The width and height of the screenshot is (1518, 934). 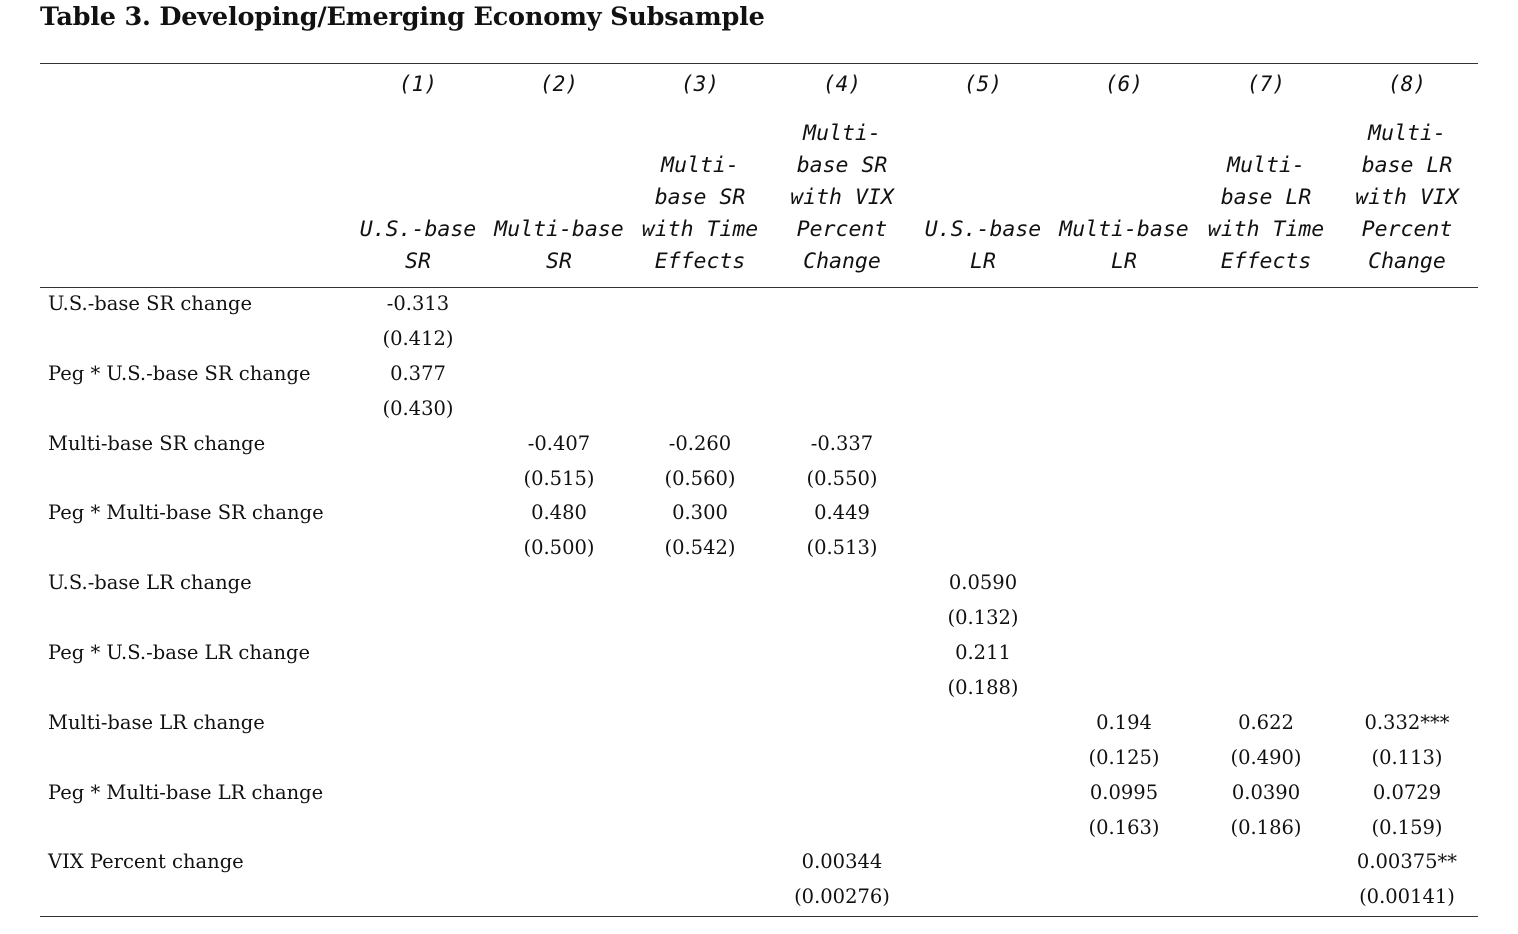 I want to click on row-label: Multi-base SR change, so click(x=157, y=443).